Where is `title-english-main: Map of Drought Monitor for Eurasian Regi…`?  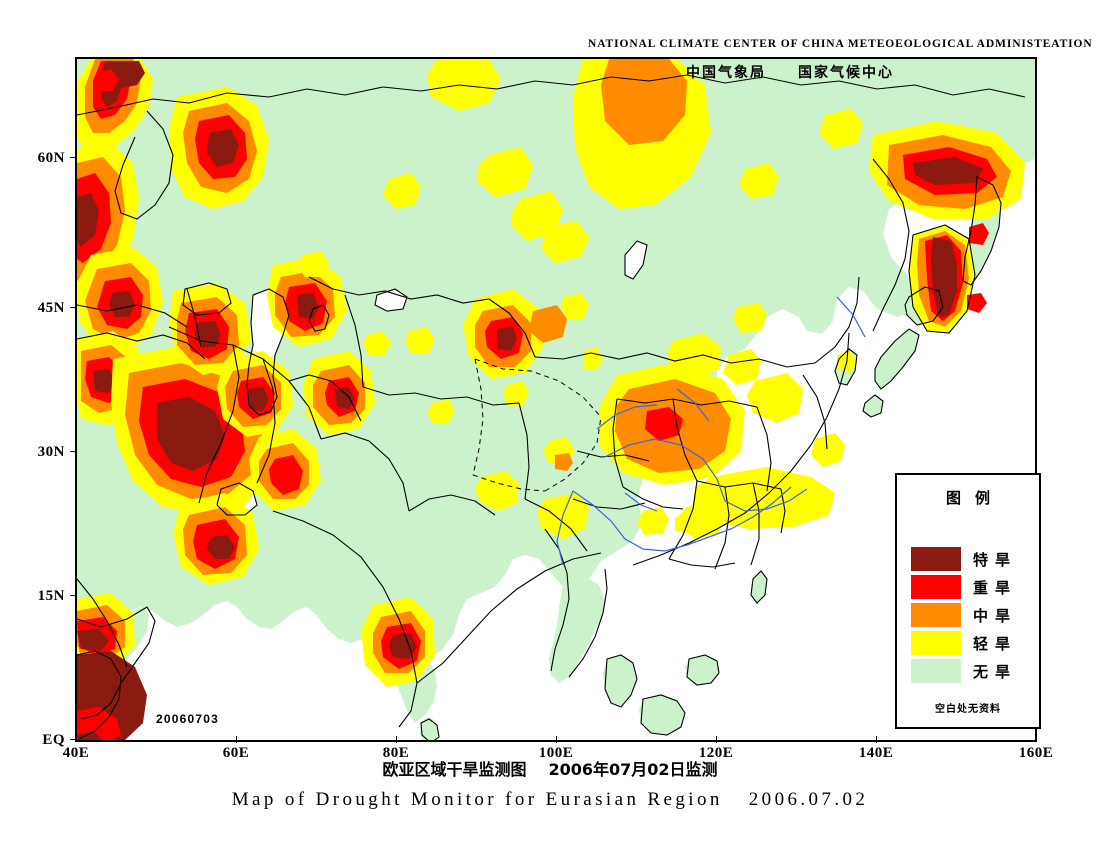
title-english-main: Map of Drought Monitor for Eurasian Regi… is located at coordinates (477, 799).